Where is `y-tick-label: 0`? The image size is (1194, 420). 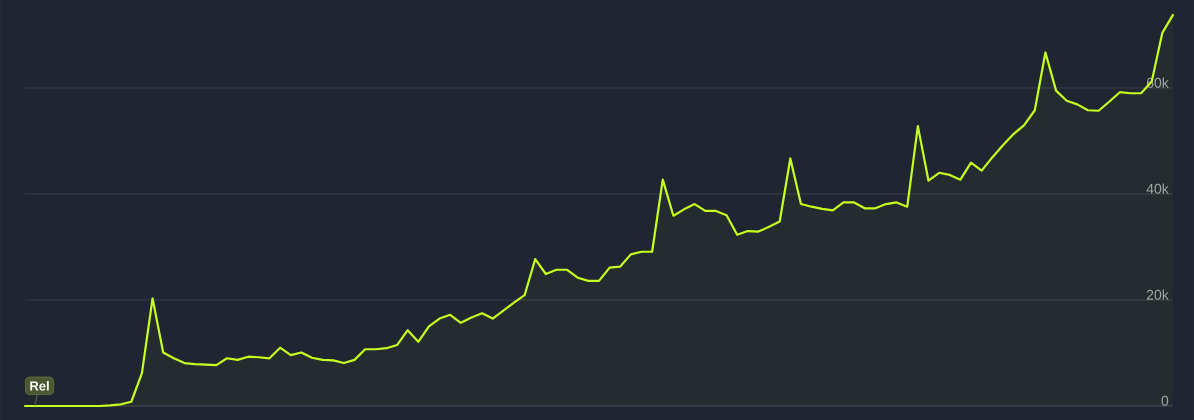 y-tick-label: 0 is located at coordinates (1165, 400).